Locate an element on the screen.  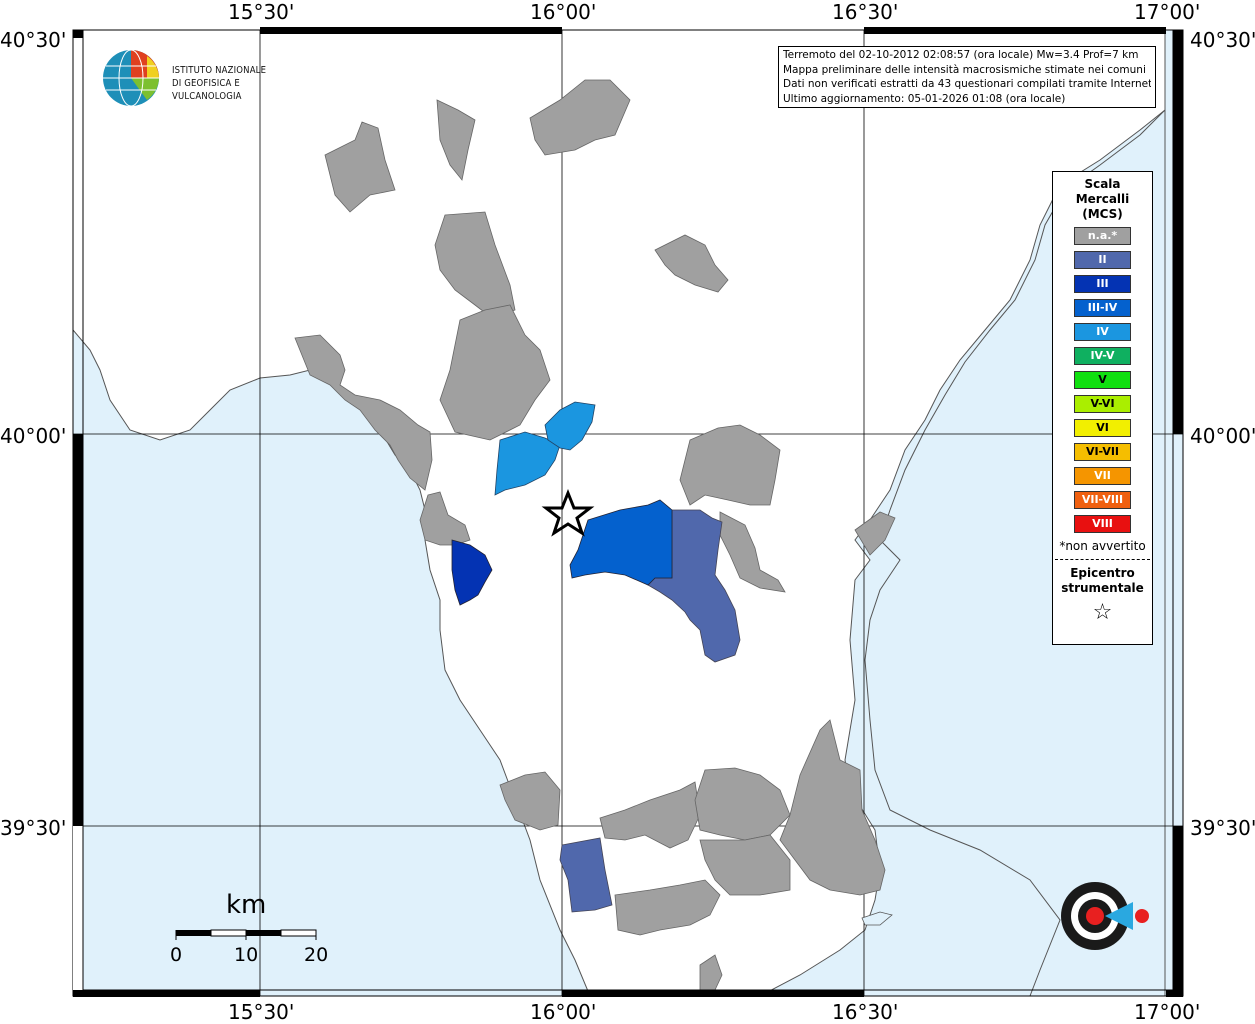
legend-epicenter-line: Epicentro is located at coordinates (1102, 573).